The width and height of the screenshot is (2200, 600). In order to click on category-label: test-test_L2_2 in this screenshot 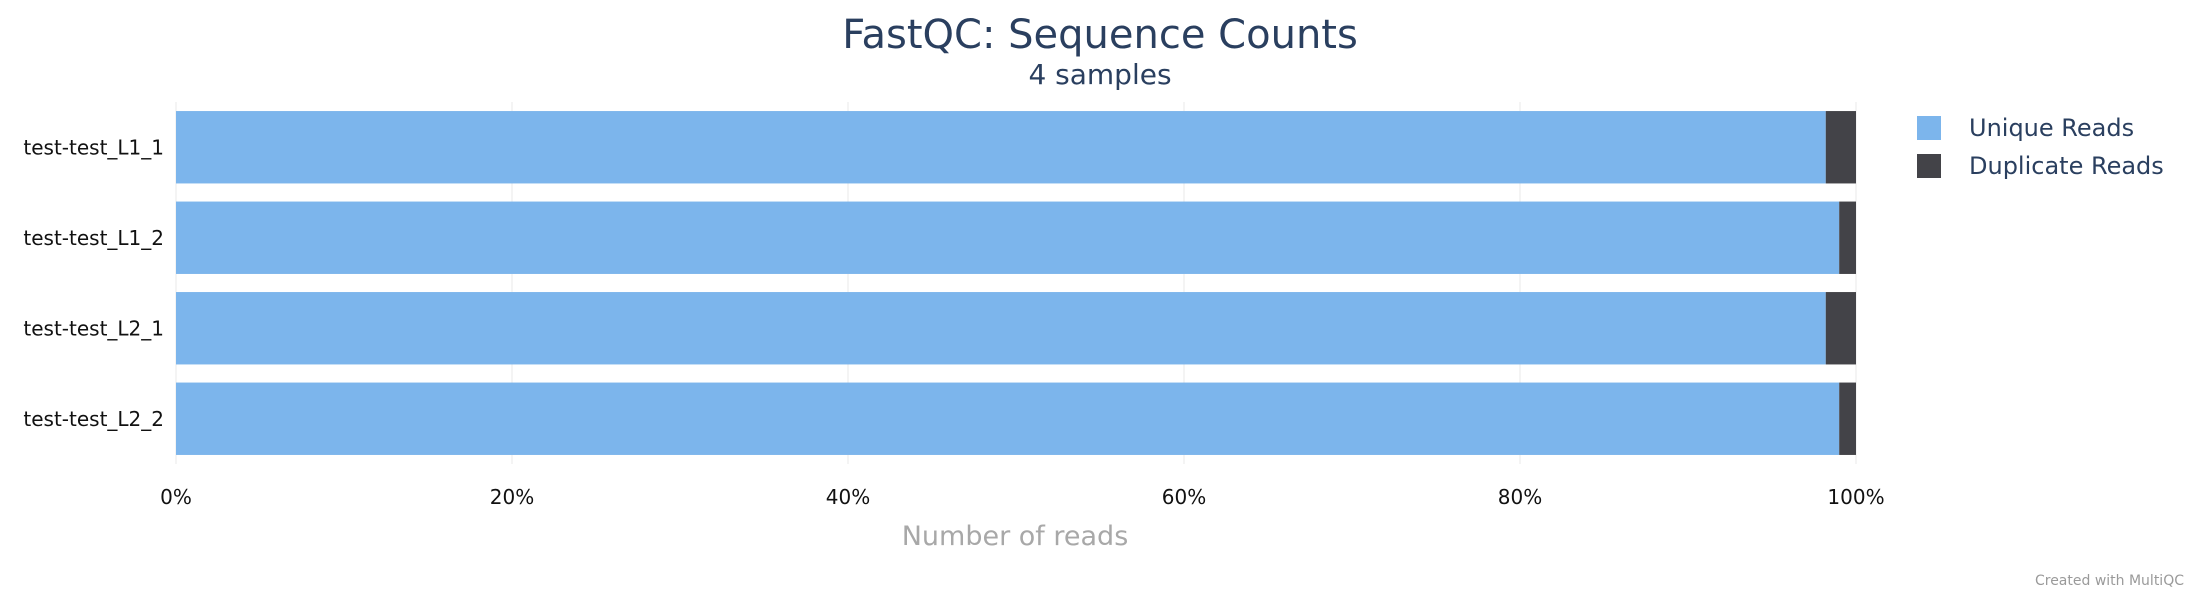, I will do `click(93, 419)`.